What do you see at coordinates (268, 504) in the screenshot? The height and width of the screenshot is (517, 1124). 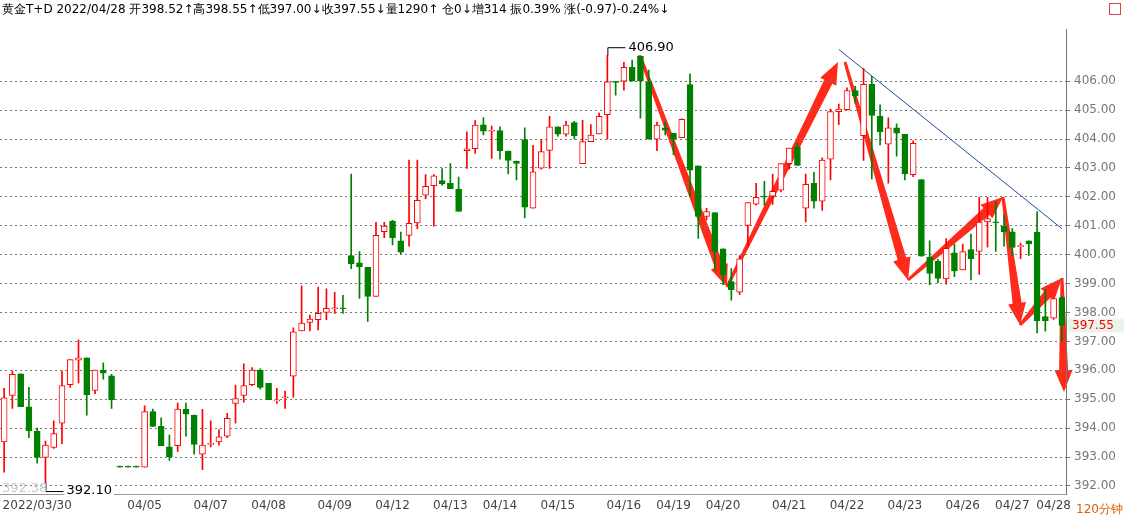 I see `x-tick-label: 04/08` at bounding box center [268, 504].